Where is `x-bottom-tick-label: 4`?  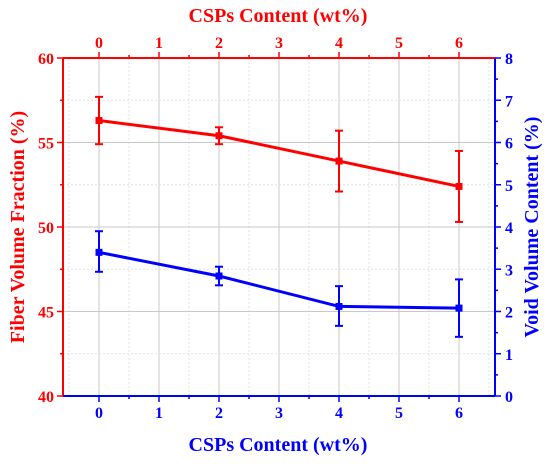
x-bottom-tick-label: 4 is located at coordinates (339, 413).